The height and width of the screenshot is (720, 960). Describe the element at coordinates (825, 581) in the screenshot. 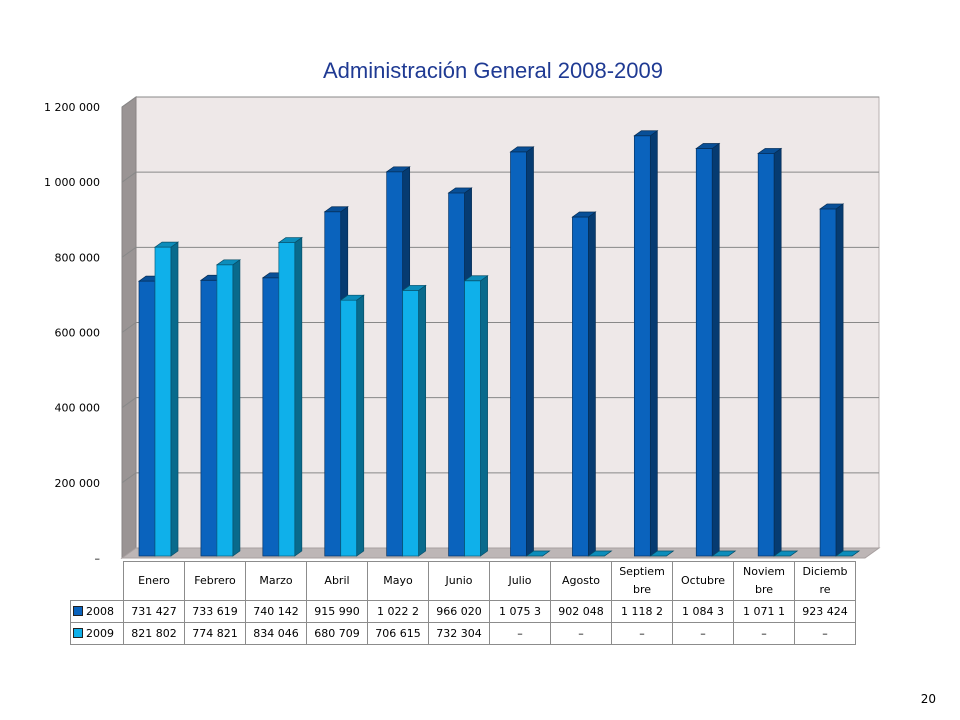

I see `table-category-label: Diciemb re` at that location.